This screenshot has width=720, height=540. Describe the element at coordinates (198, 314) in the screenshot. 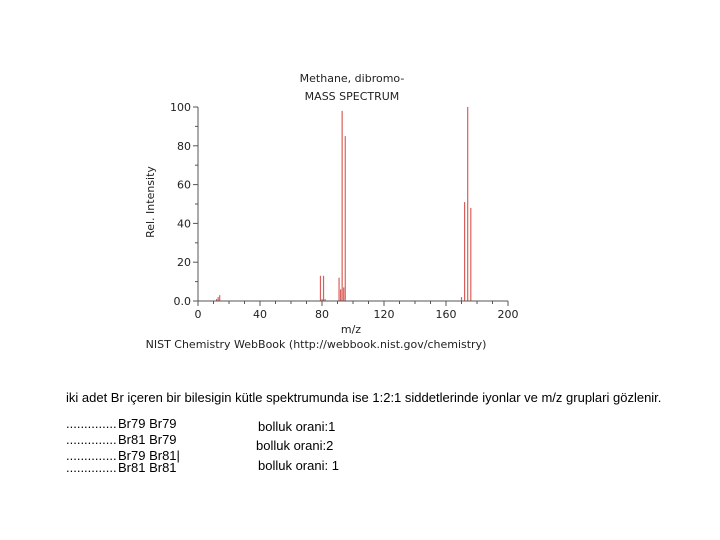

I see `x-tick-label: 0` at that location.